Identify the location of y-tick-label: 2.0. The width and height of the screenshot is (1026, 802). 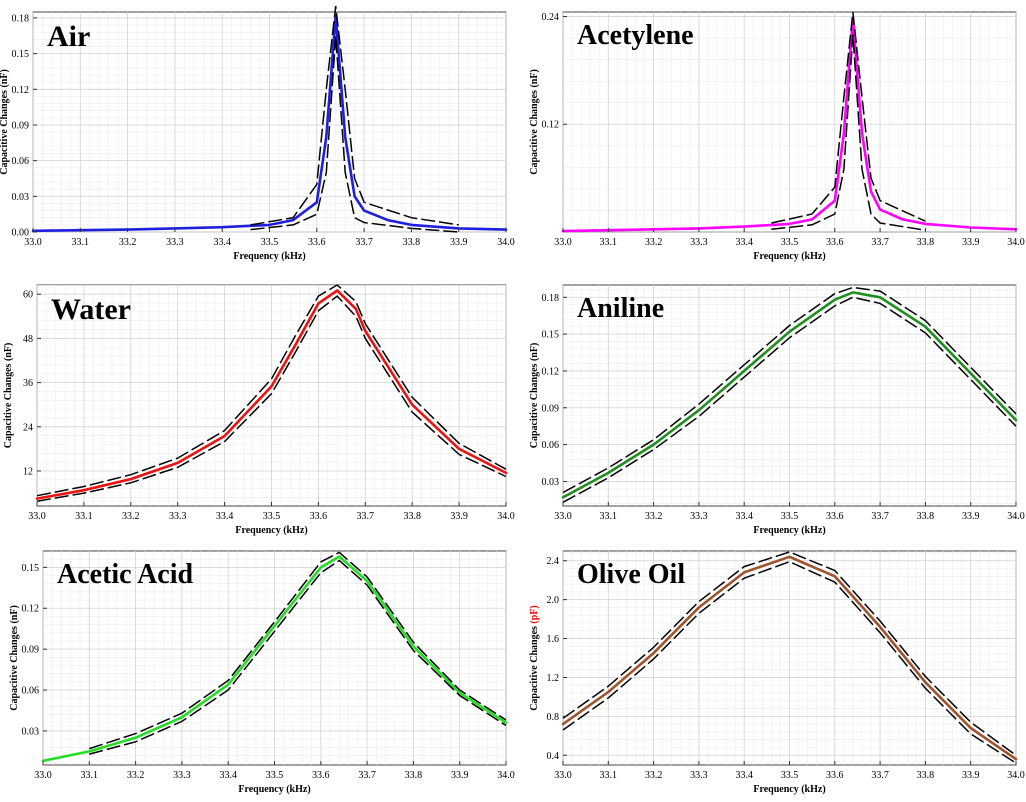
(553, 600).